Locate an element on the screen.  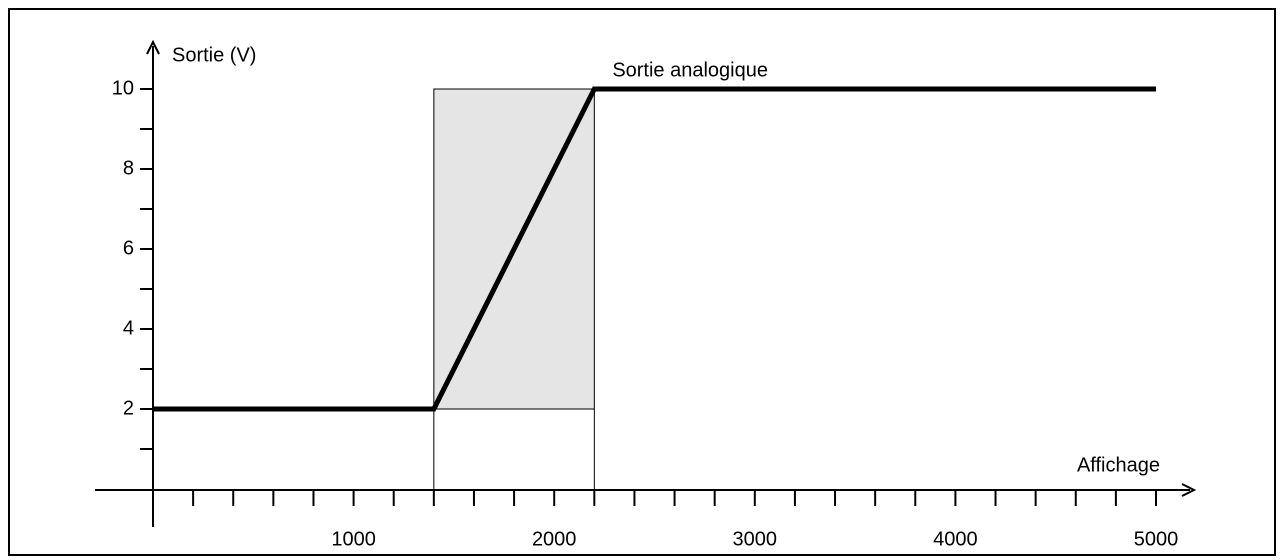
x-tick-label: 5000 is located at coordinates (1156, 539).